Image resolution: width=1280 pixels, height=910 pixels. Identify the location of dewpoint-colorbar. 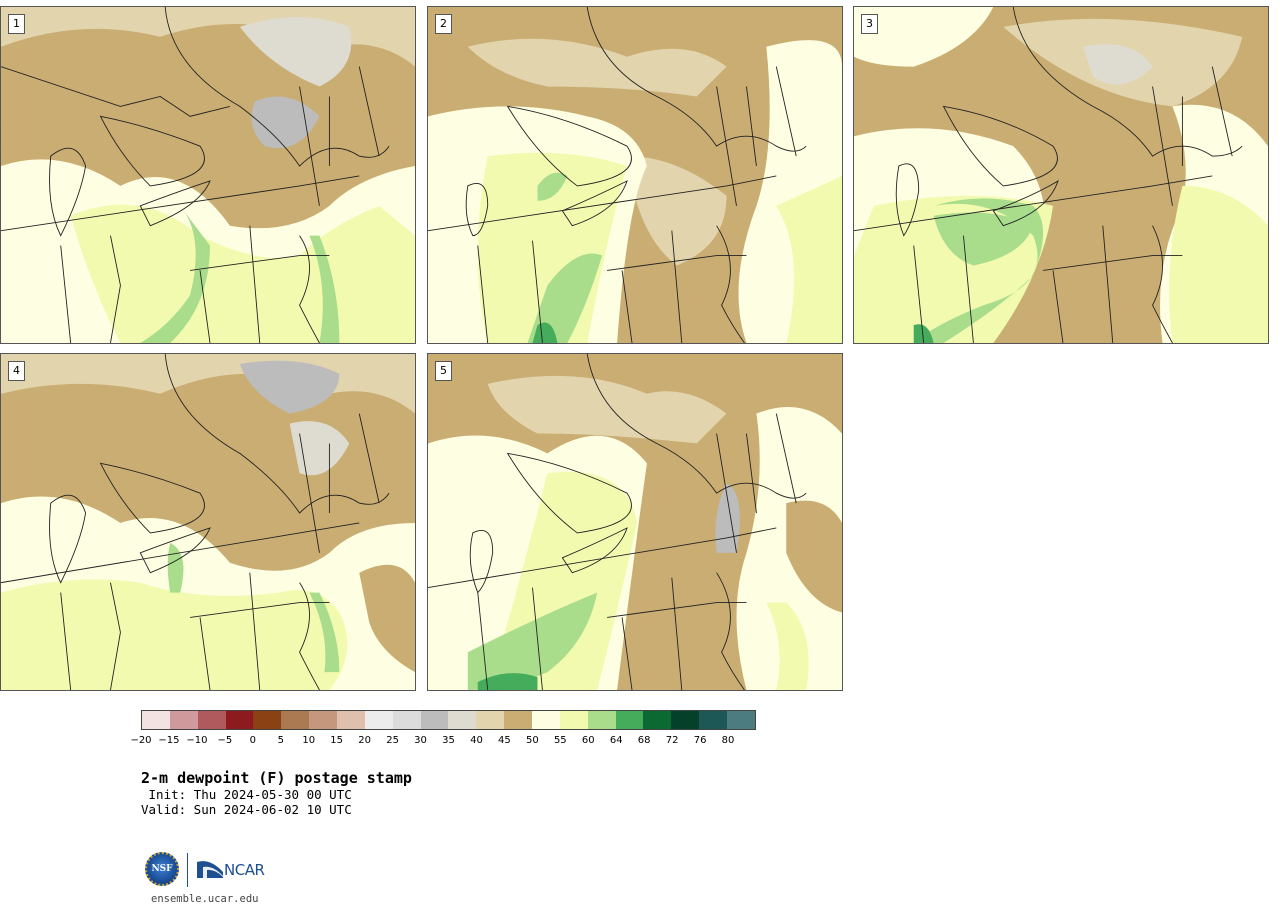
(448, 720).